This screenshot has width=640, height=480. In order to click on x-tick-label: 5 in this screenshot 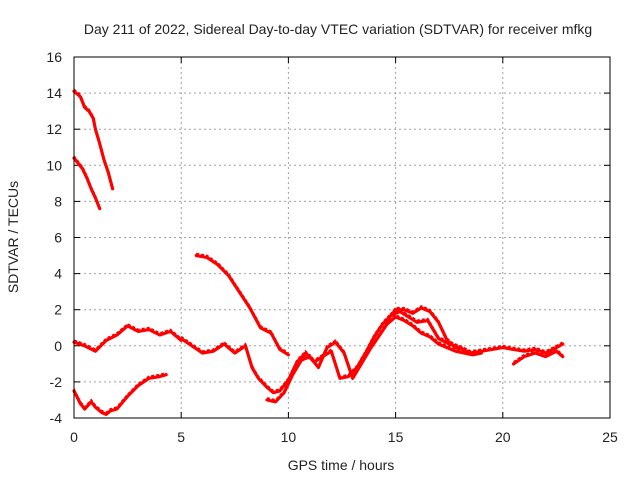, I will do `click(181, 437)`.